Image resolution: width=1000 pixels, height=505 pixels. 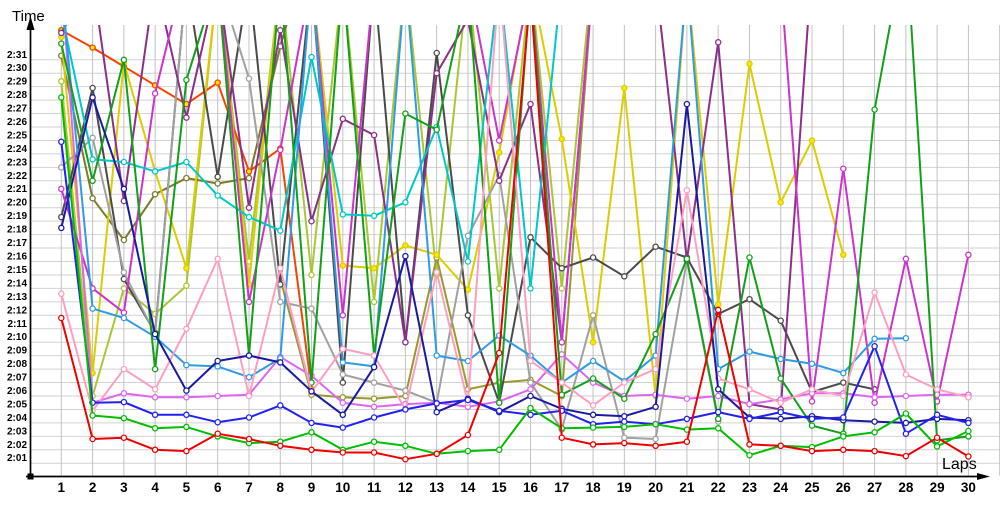 What do you see at coordinates (959, 464) in the screenshot?
I see `svg-text: Laps` at bounding box center [959, 464].